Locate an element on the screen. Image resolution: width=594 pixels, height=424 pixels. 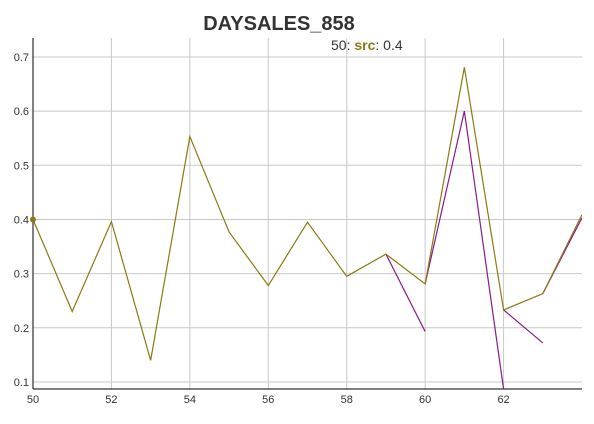
legend-series-name: src is located at coordinates (364, 45).